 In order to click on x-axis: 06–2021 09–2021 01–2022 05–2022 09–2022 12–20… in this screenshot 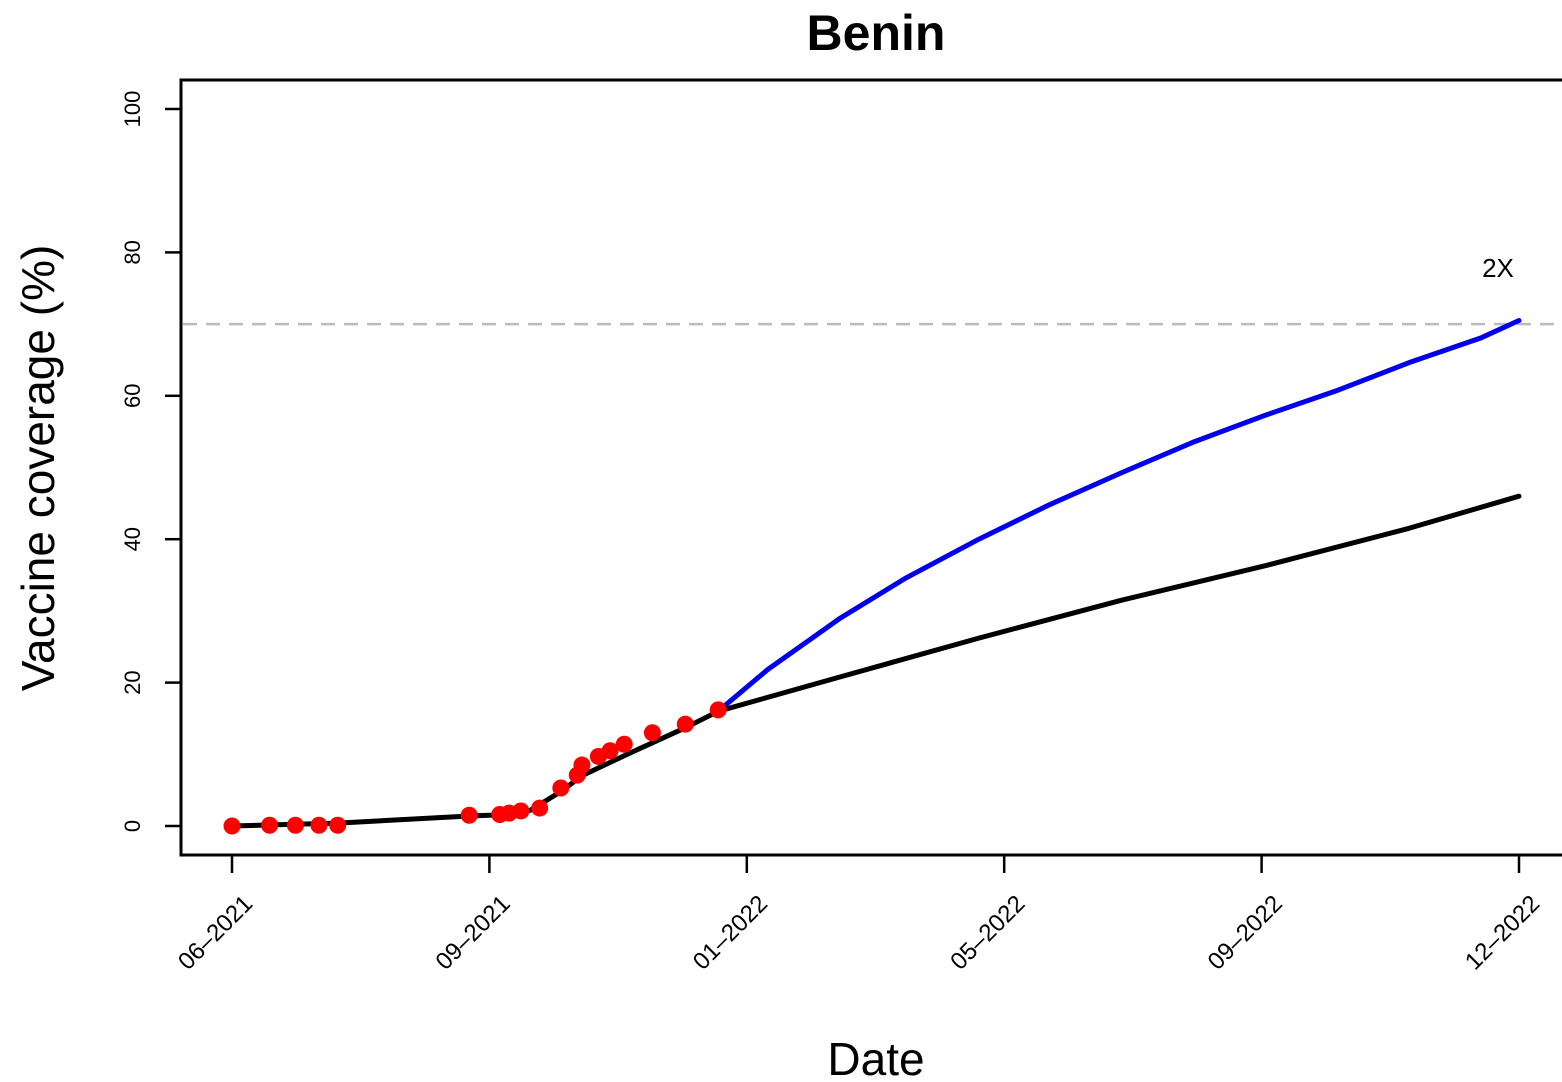, I will do `click(859, 915)`.